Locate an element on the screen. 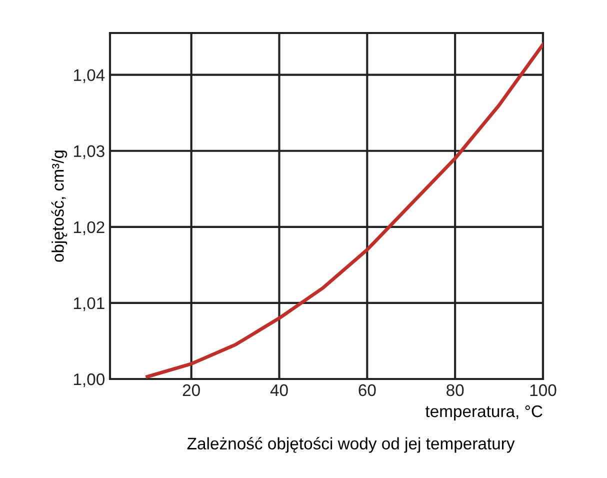 This screenshot has height=478, width=607. y-tick-label: 1,00 is located at coordinates (89, 380).